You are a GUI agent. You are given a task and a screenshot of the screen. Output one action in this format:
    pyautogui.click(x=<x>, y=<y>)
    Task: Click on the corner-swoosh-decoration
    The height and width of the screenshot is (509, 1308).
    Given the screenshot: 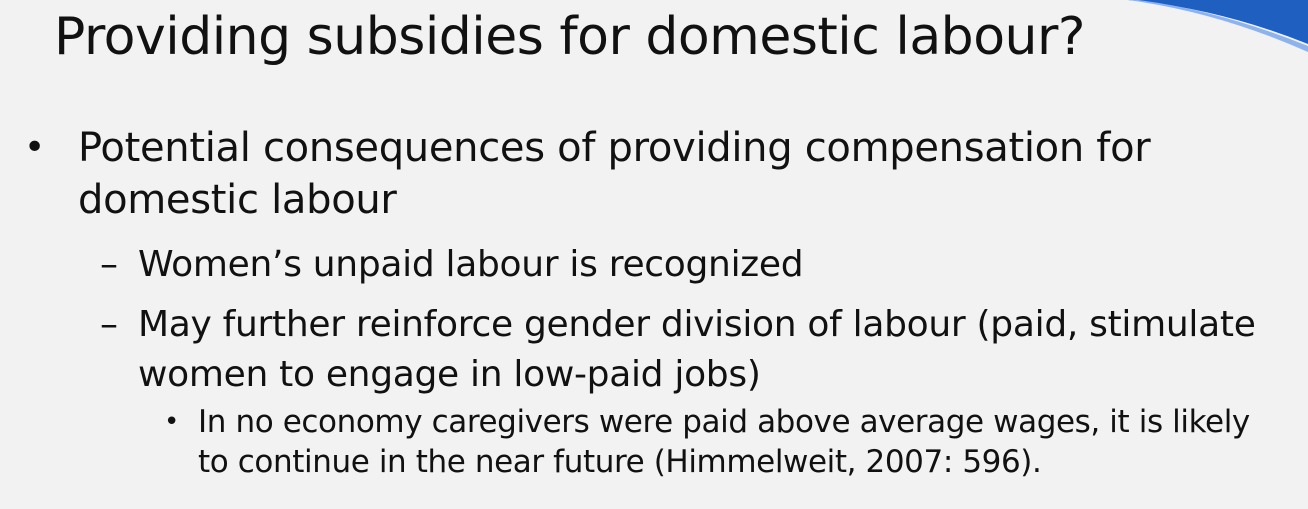 What is the action you would take?
    pyautogui.click(x=1218, y=26)
    